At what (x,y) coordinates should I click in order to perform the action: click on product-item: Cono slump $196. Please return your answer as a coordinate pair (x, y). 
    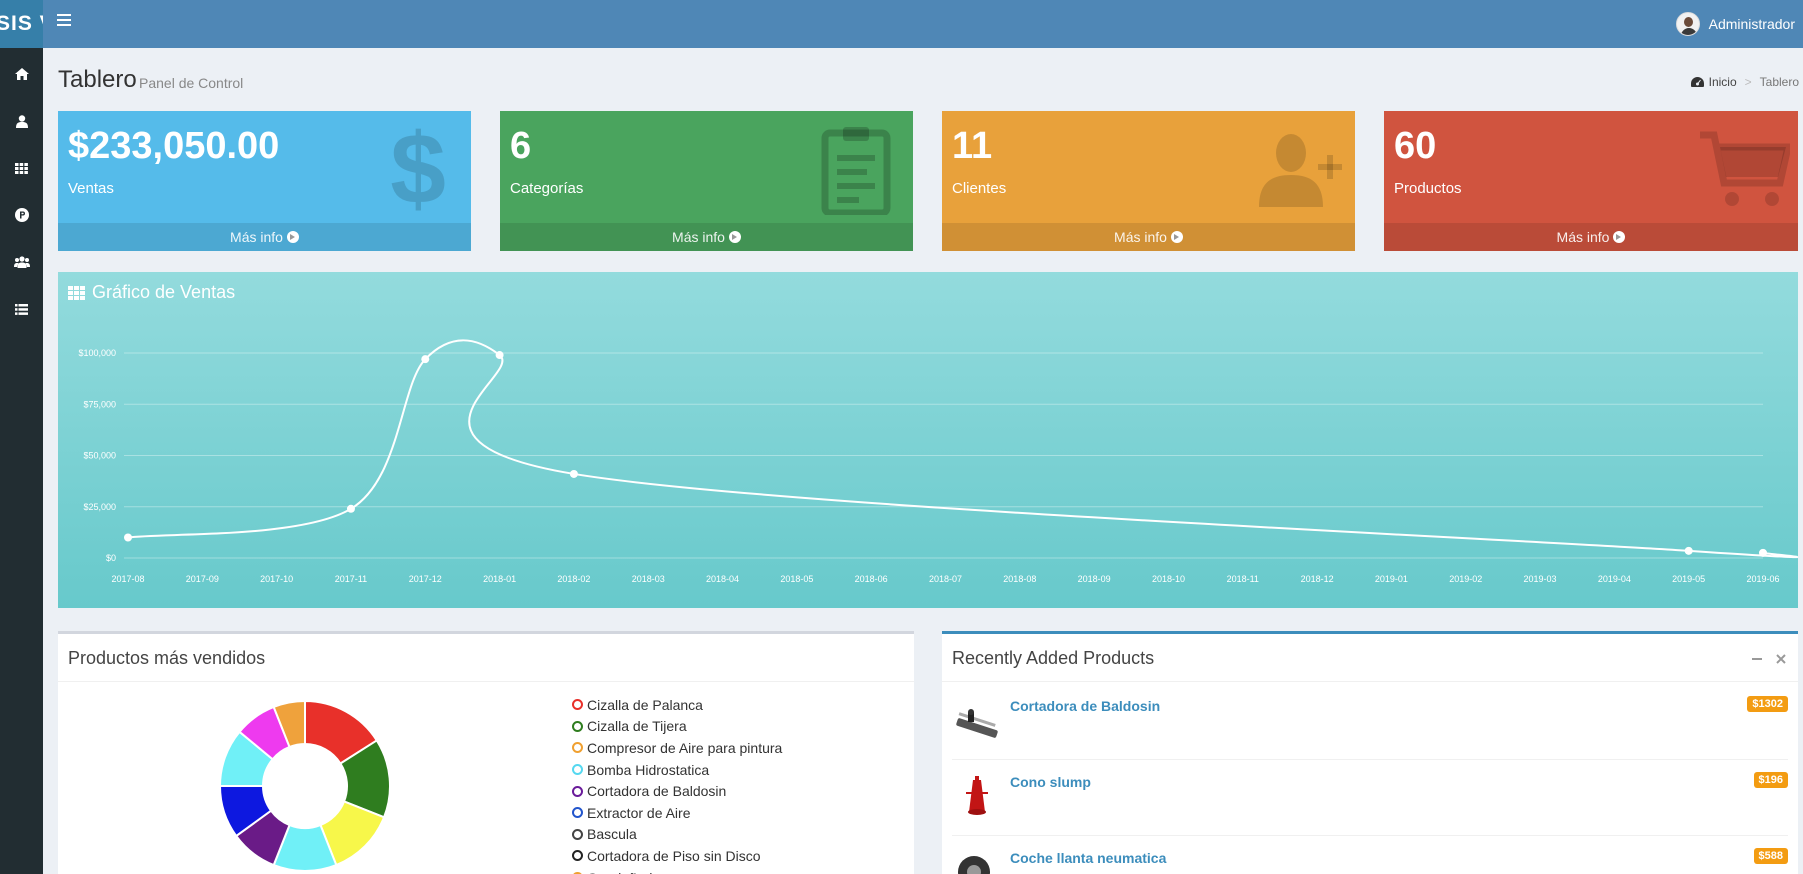
    Looking at the image, I should click on (1370, 798).